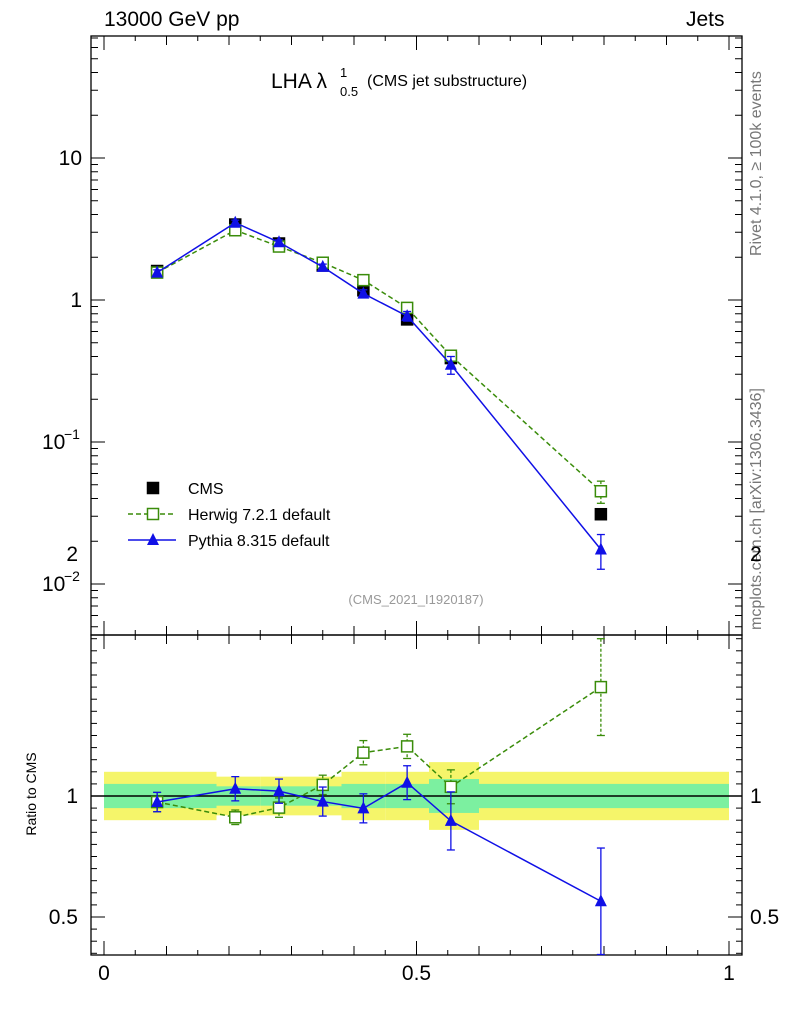  Describe the element at coordinates (76, 300) in the screenshot. I see `y-tick-label: 1` at that location.